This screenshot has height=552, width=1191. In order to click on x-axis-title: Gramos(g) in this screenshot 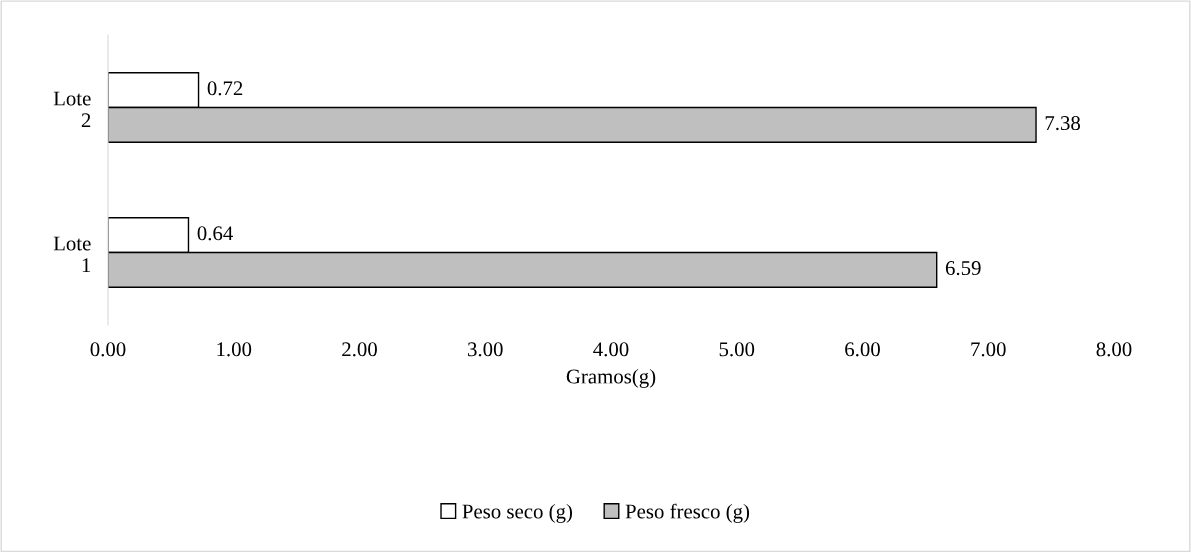, I will do `click(611, 378)`.